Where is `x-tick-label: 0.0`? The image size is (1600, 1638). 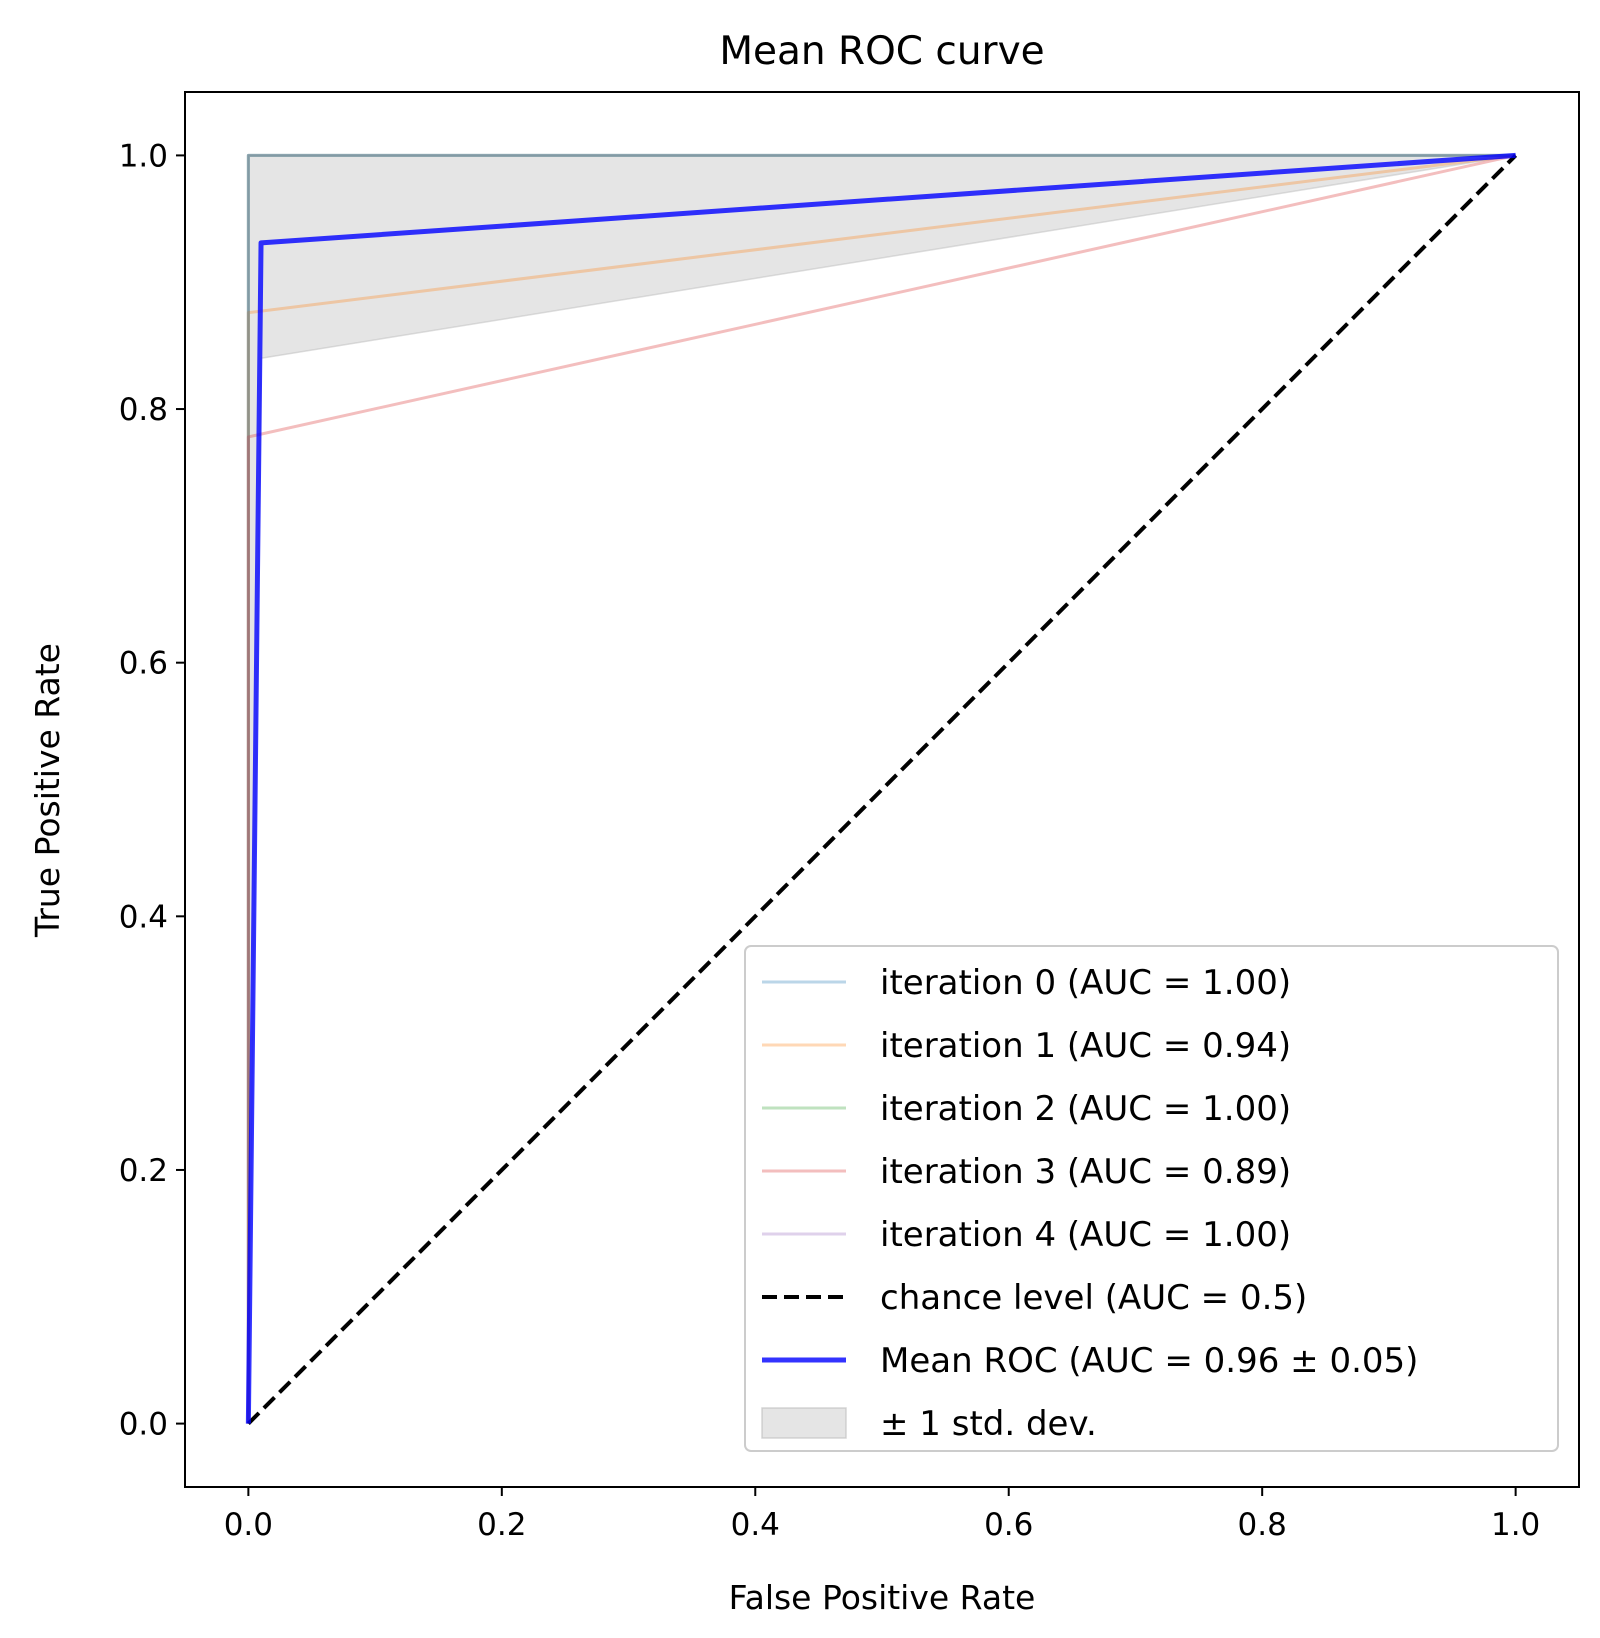
x-tick-label: 0.0 is located at coordinates (248, 1525).